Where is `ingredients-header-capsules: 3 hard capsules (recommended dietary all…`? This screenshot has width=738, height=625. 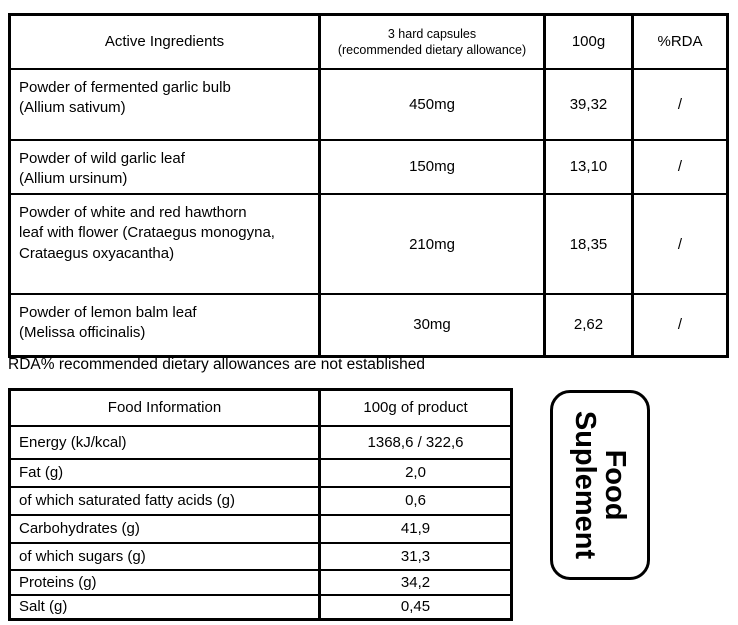 ingredients-header-capsules: 3 hard capsules (recommended dietary all… is located at coordinates (432, 41).